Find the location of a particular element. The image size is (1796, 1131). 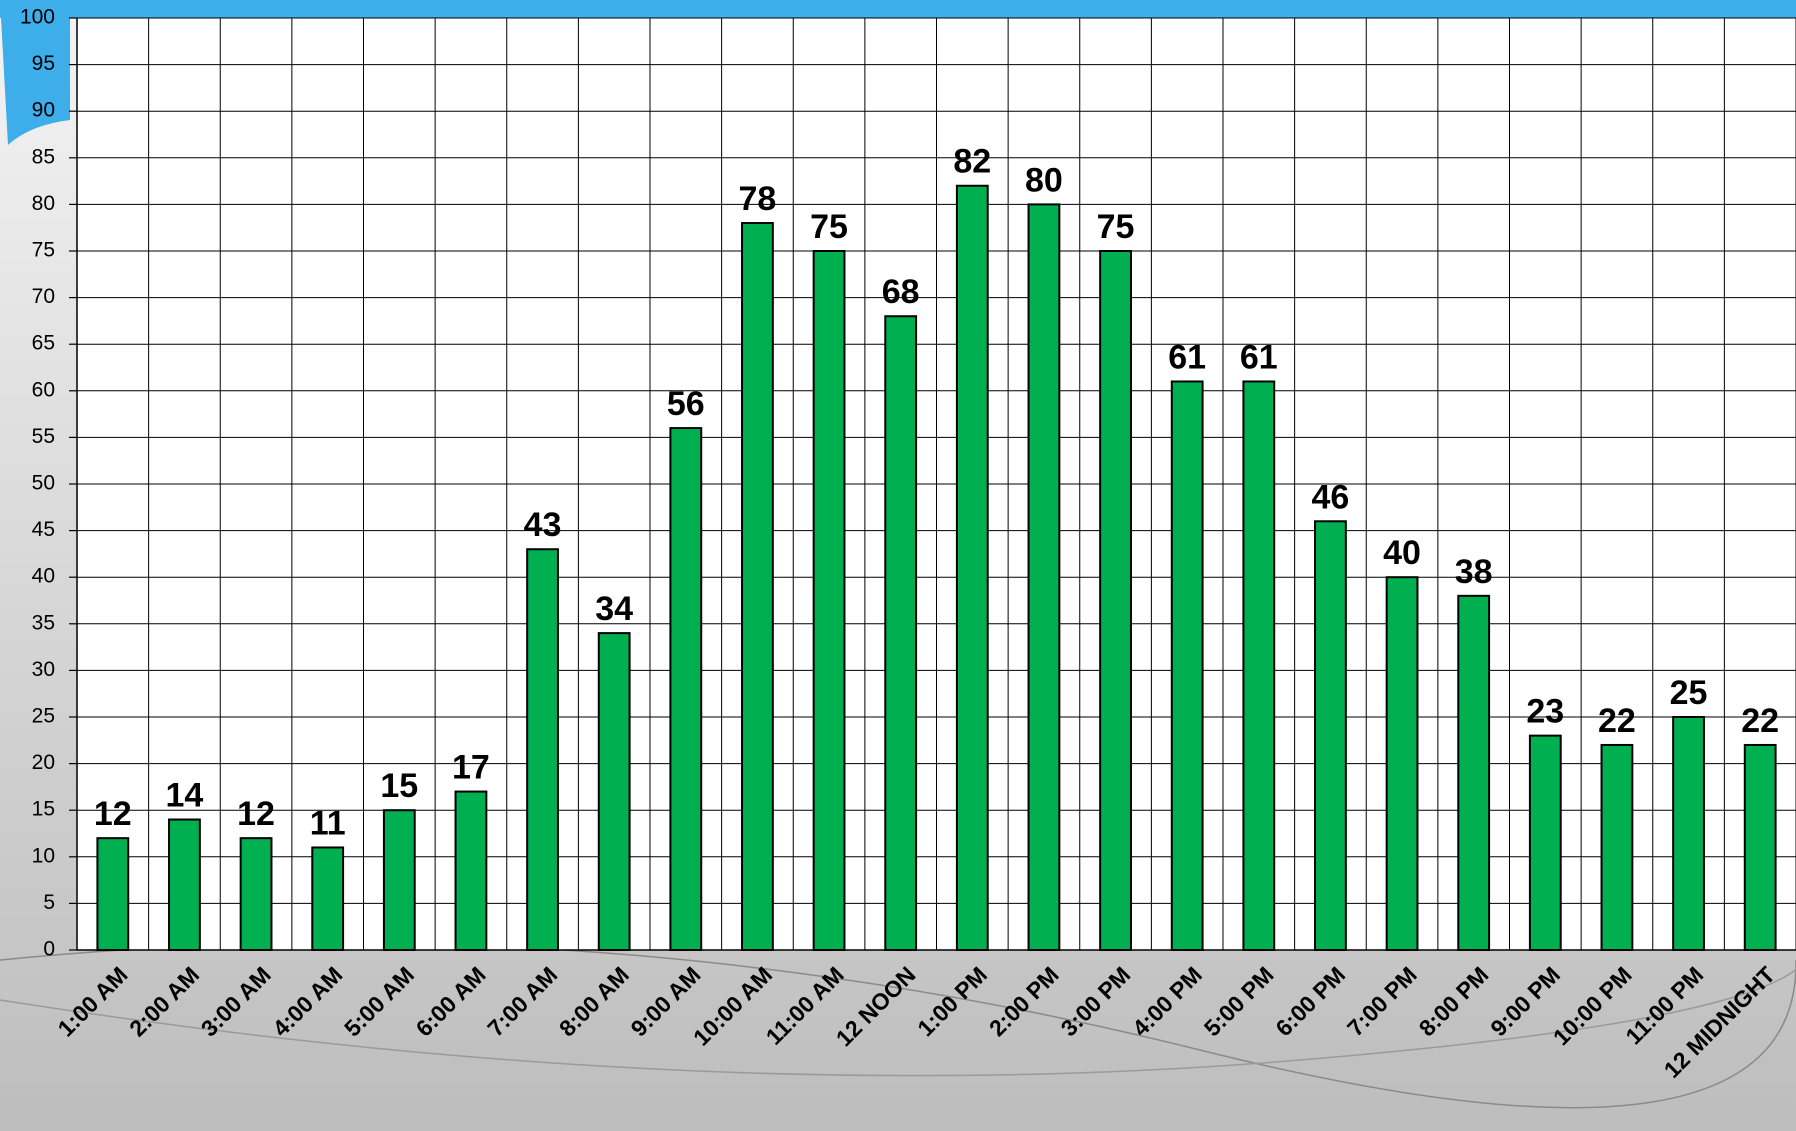

value-label: 43 is located at coordinates (543, 525).